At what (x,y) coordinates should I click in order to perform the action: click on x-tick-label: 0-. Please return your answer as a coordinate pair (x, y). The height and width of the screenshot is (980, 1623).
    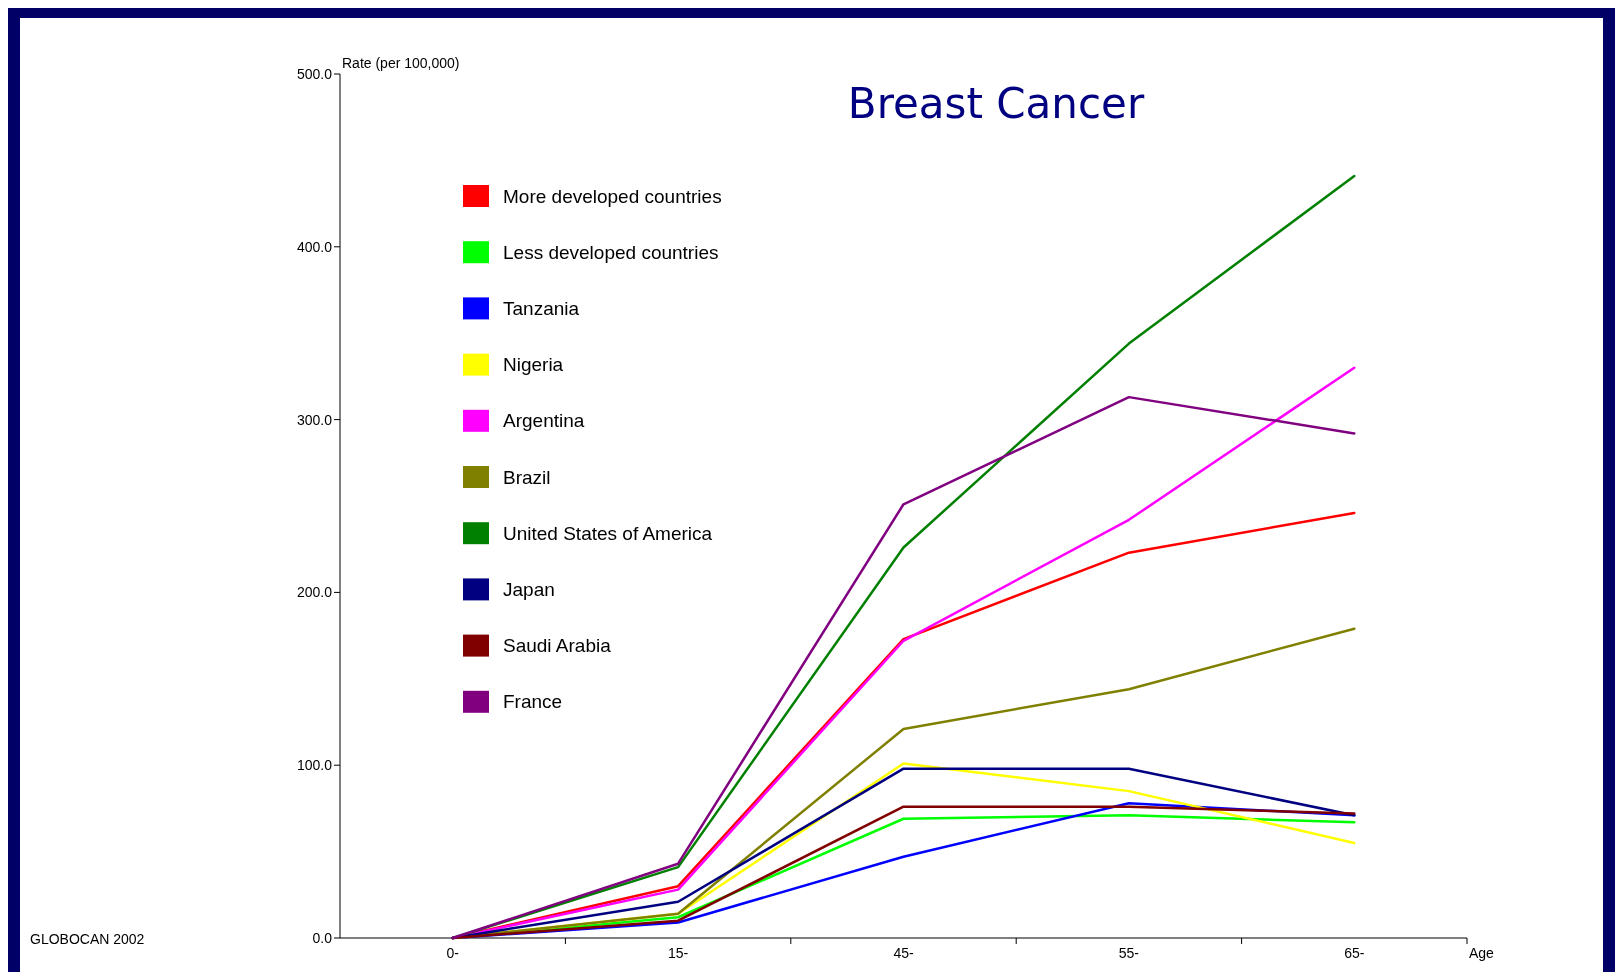
    Looking at the image, I should click on (453, 953).